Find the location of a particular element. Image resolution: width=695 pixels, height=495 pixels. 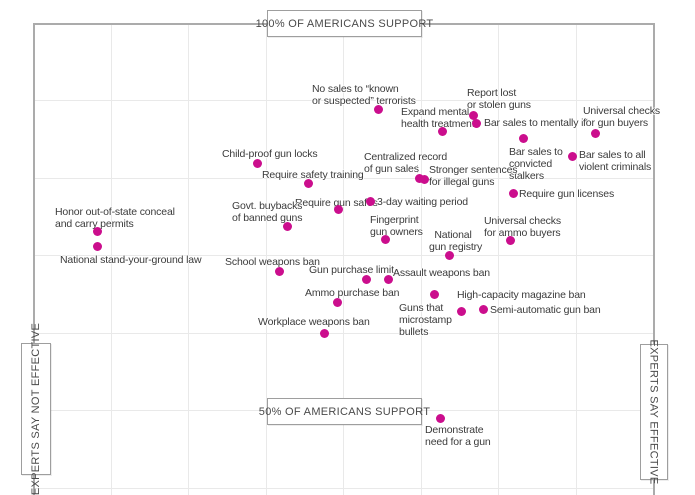

label-line: or suspected” terrorists is located at coordinates (364, 101).